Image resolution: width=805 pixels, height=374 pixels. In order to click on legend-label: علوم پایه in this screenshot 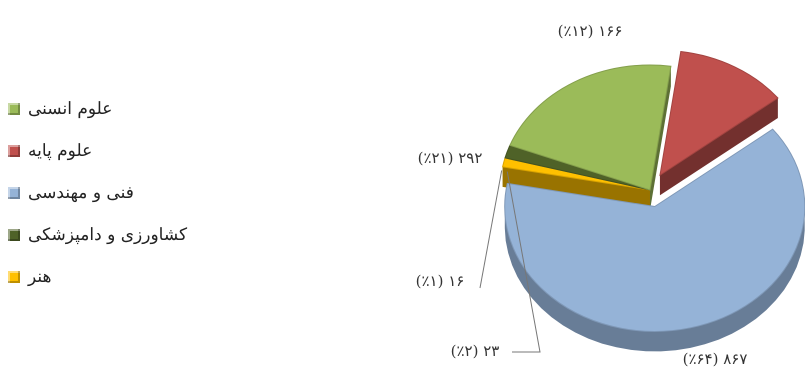, I will do `click(60, 151)`.